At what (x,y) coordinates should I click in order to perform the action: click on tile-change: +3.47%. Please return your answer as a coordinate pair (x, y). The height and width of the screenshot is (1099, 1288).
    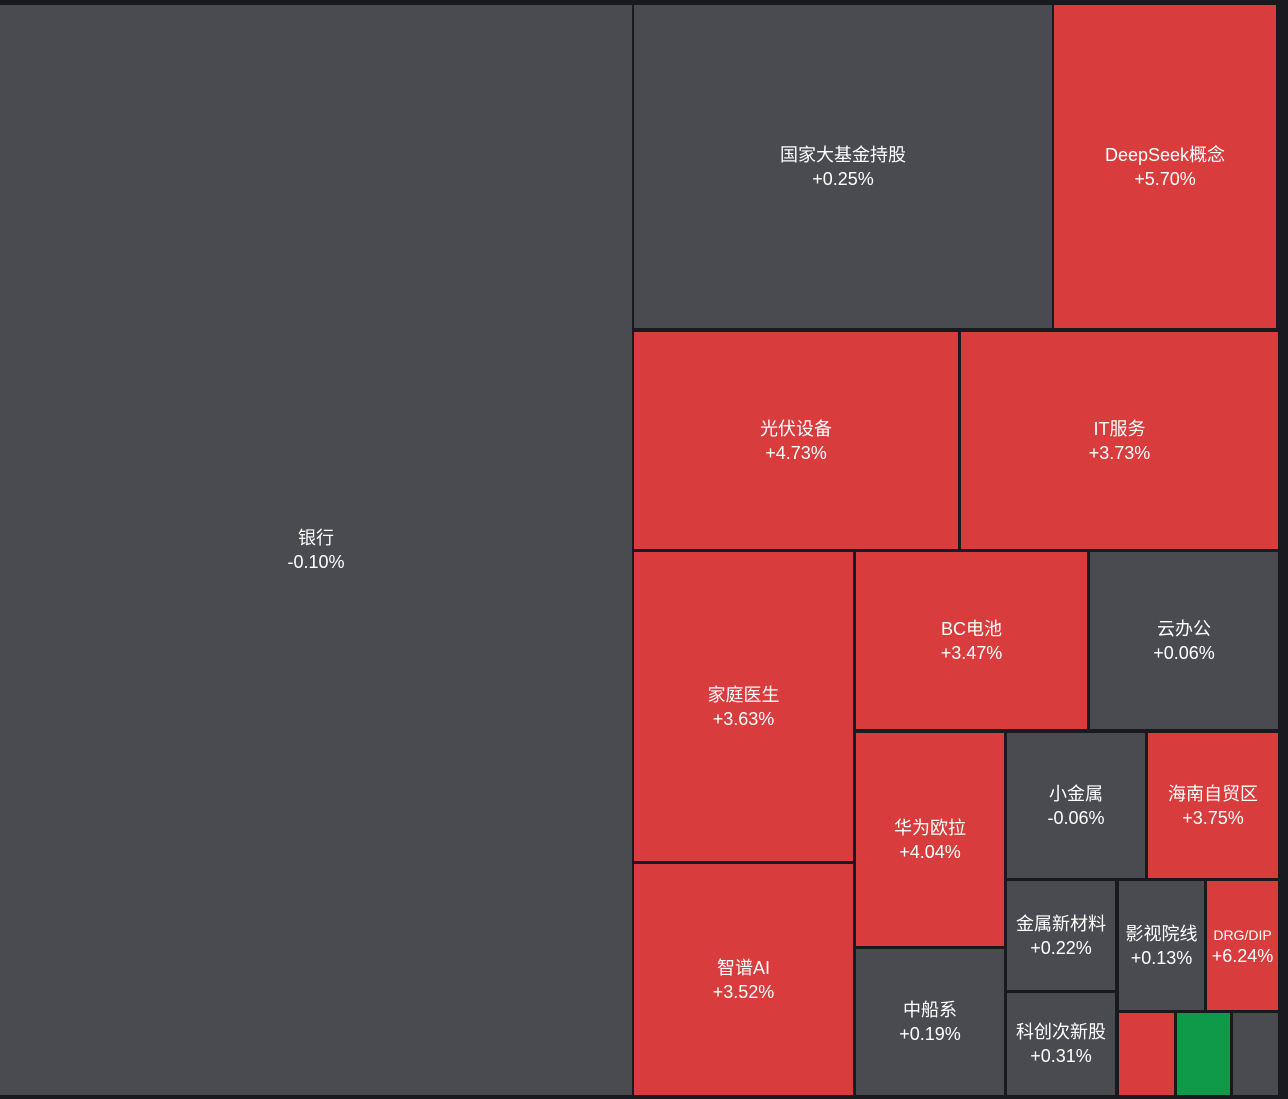
    Looking at the image, I should click on (971, 652).